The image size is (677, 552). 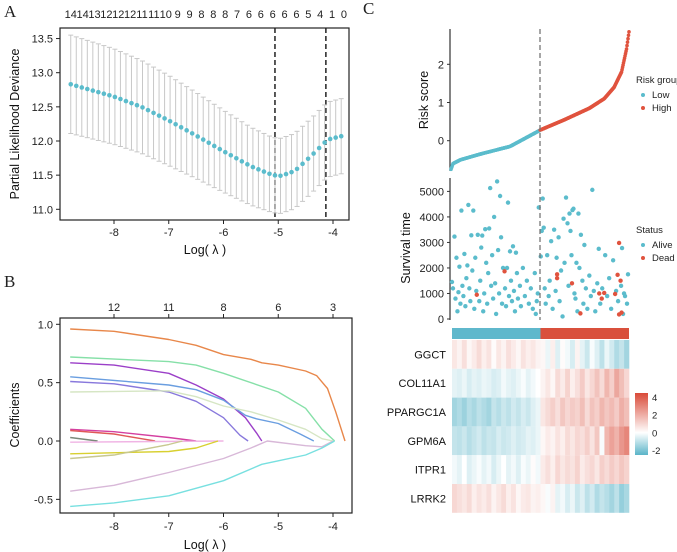 What do you see at coordinates (430, 471) in the screenshot?
I see `gene-label: ITPR1` at bounding box center [430, 471].